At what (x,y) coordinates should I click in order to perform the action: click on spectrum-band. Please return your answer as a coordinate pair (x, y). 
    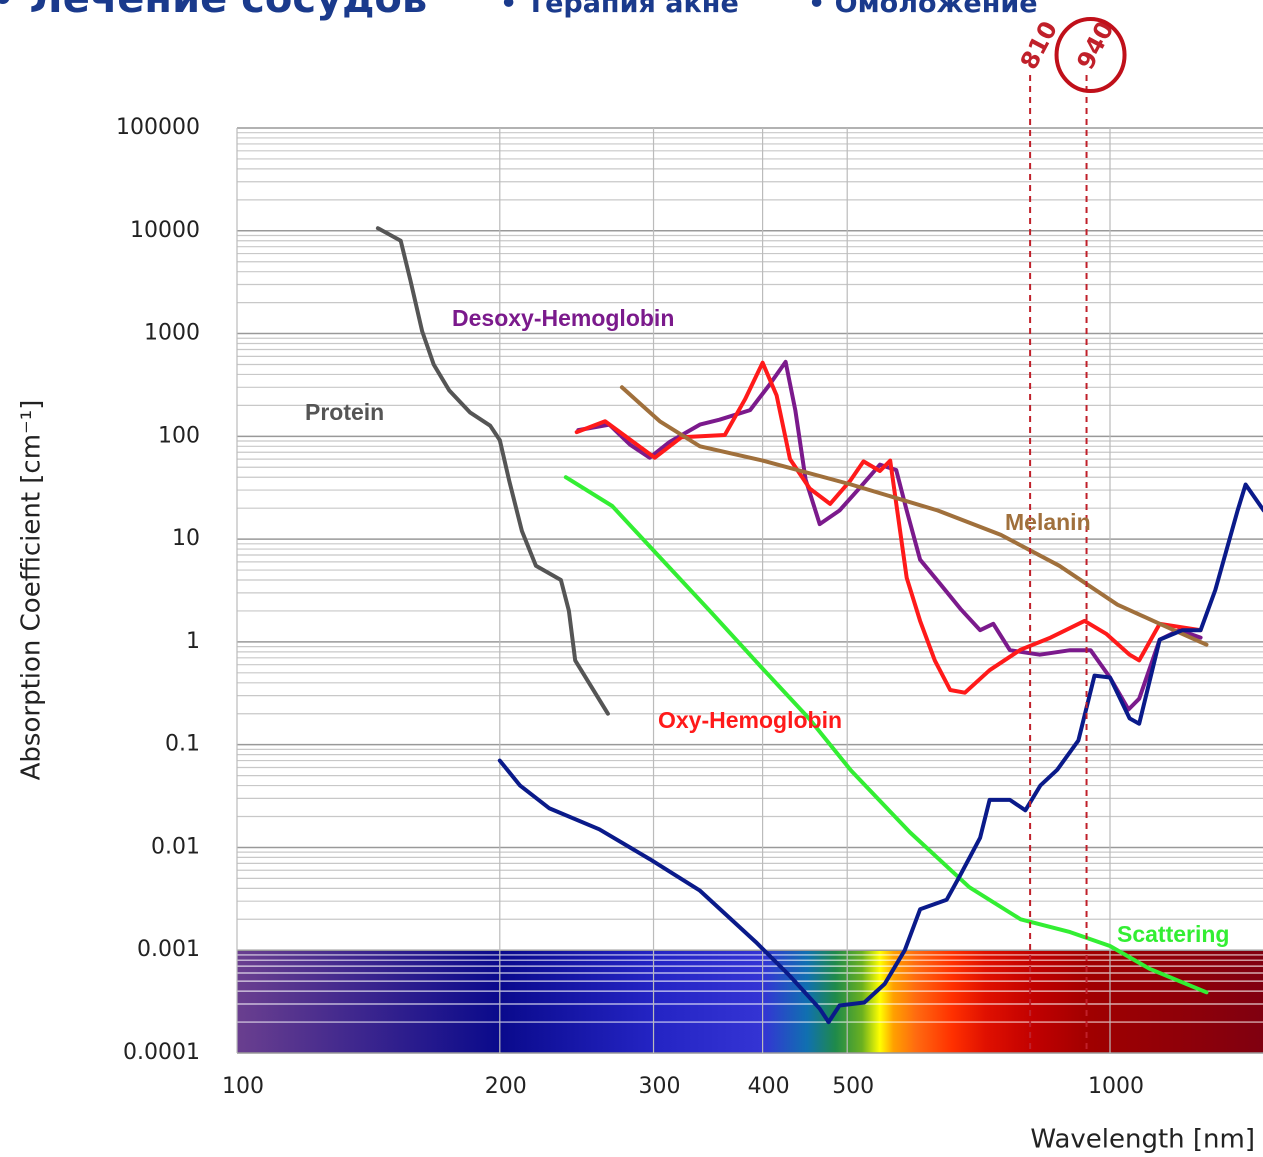
    Looking at the image, I should click on (750, 1001).